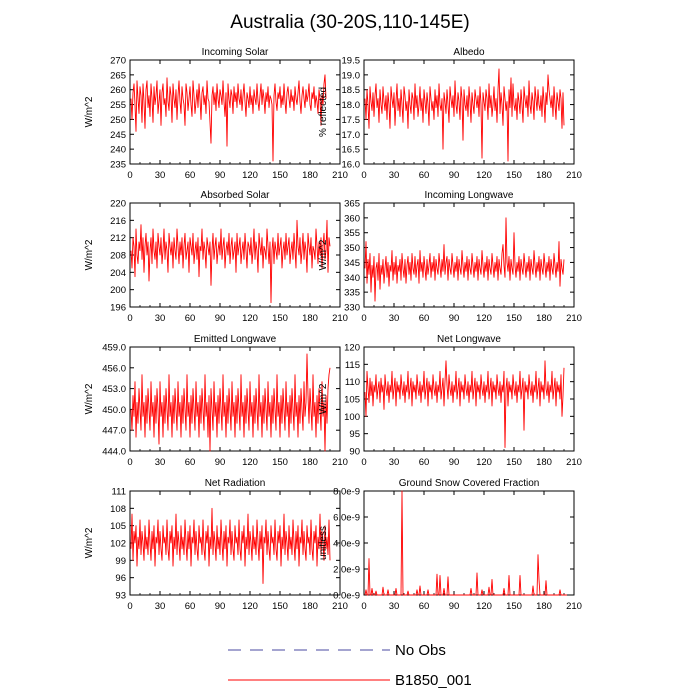  What do you see at coordinates (352, 218) in the screenshot?
I see `panel-3-ytick-label: 360` at bounding box center [352, 218].